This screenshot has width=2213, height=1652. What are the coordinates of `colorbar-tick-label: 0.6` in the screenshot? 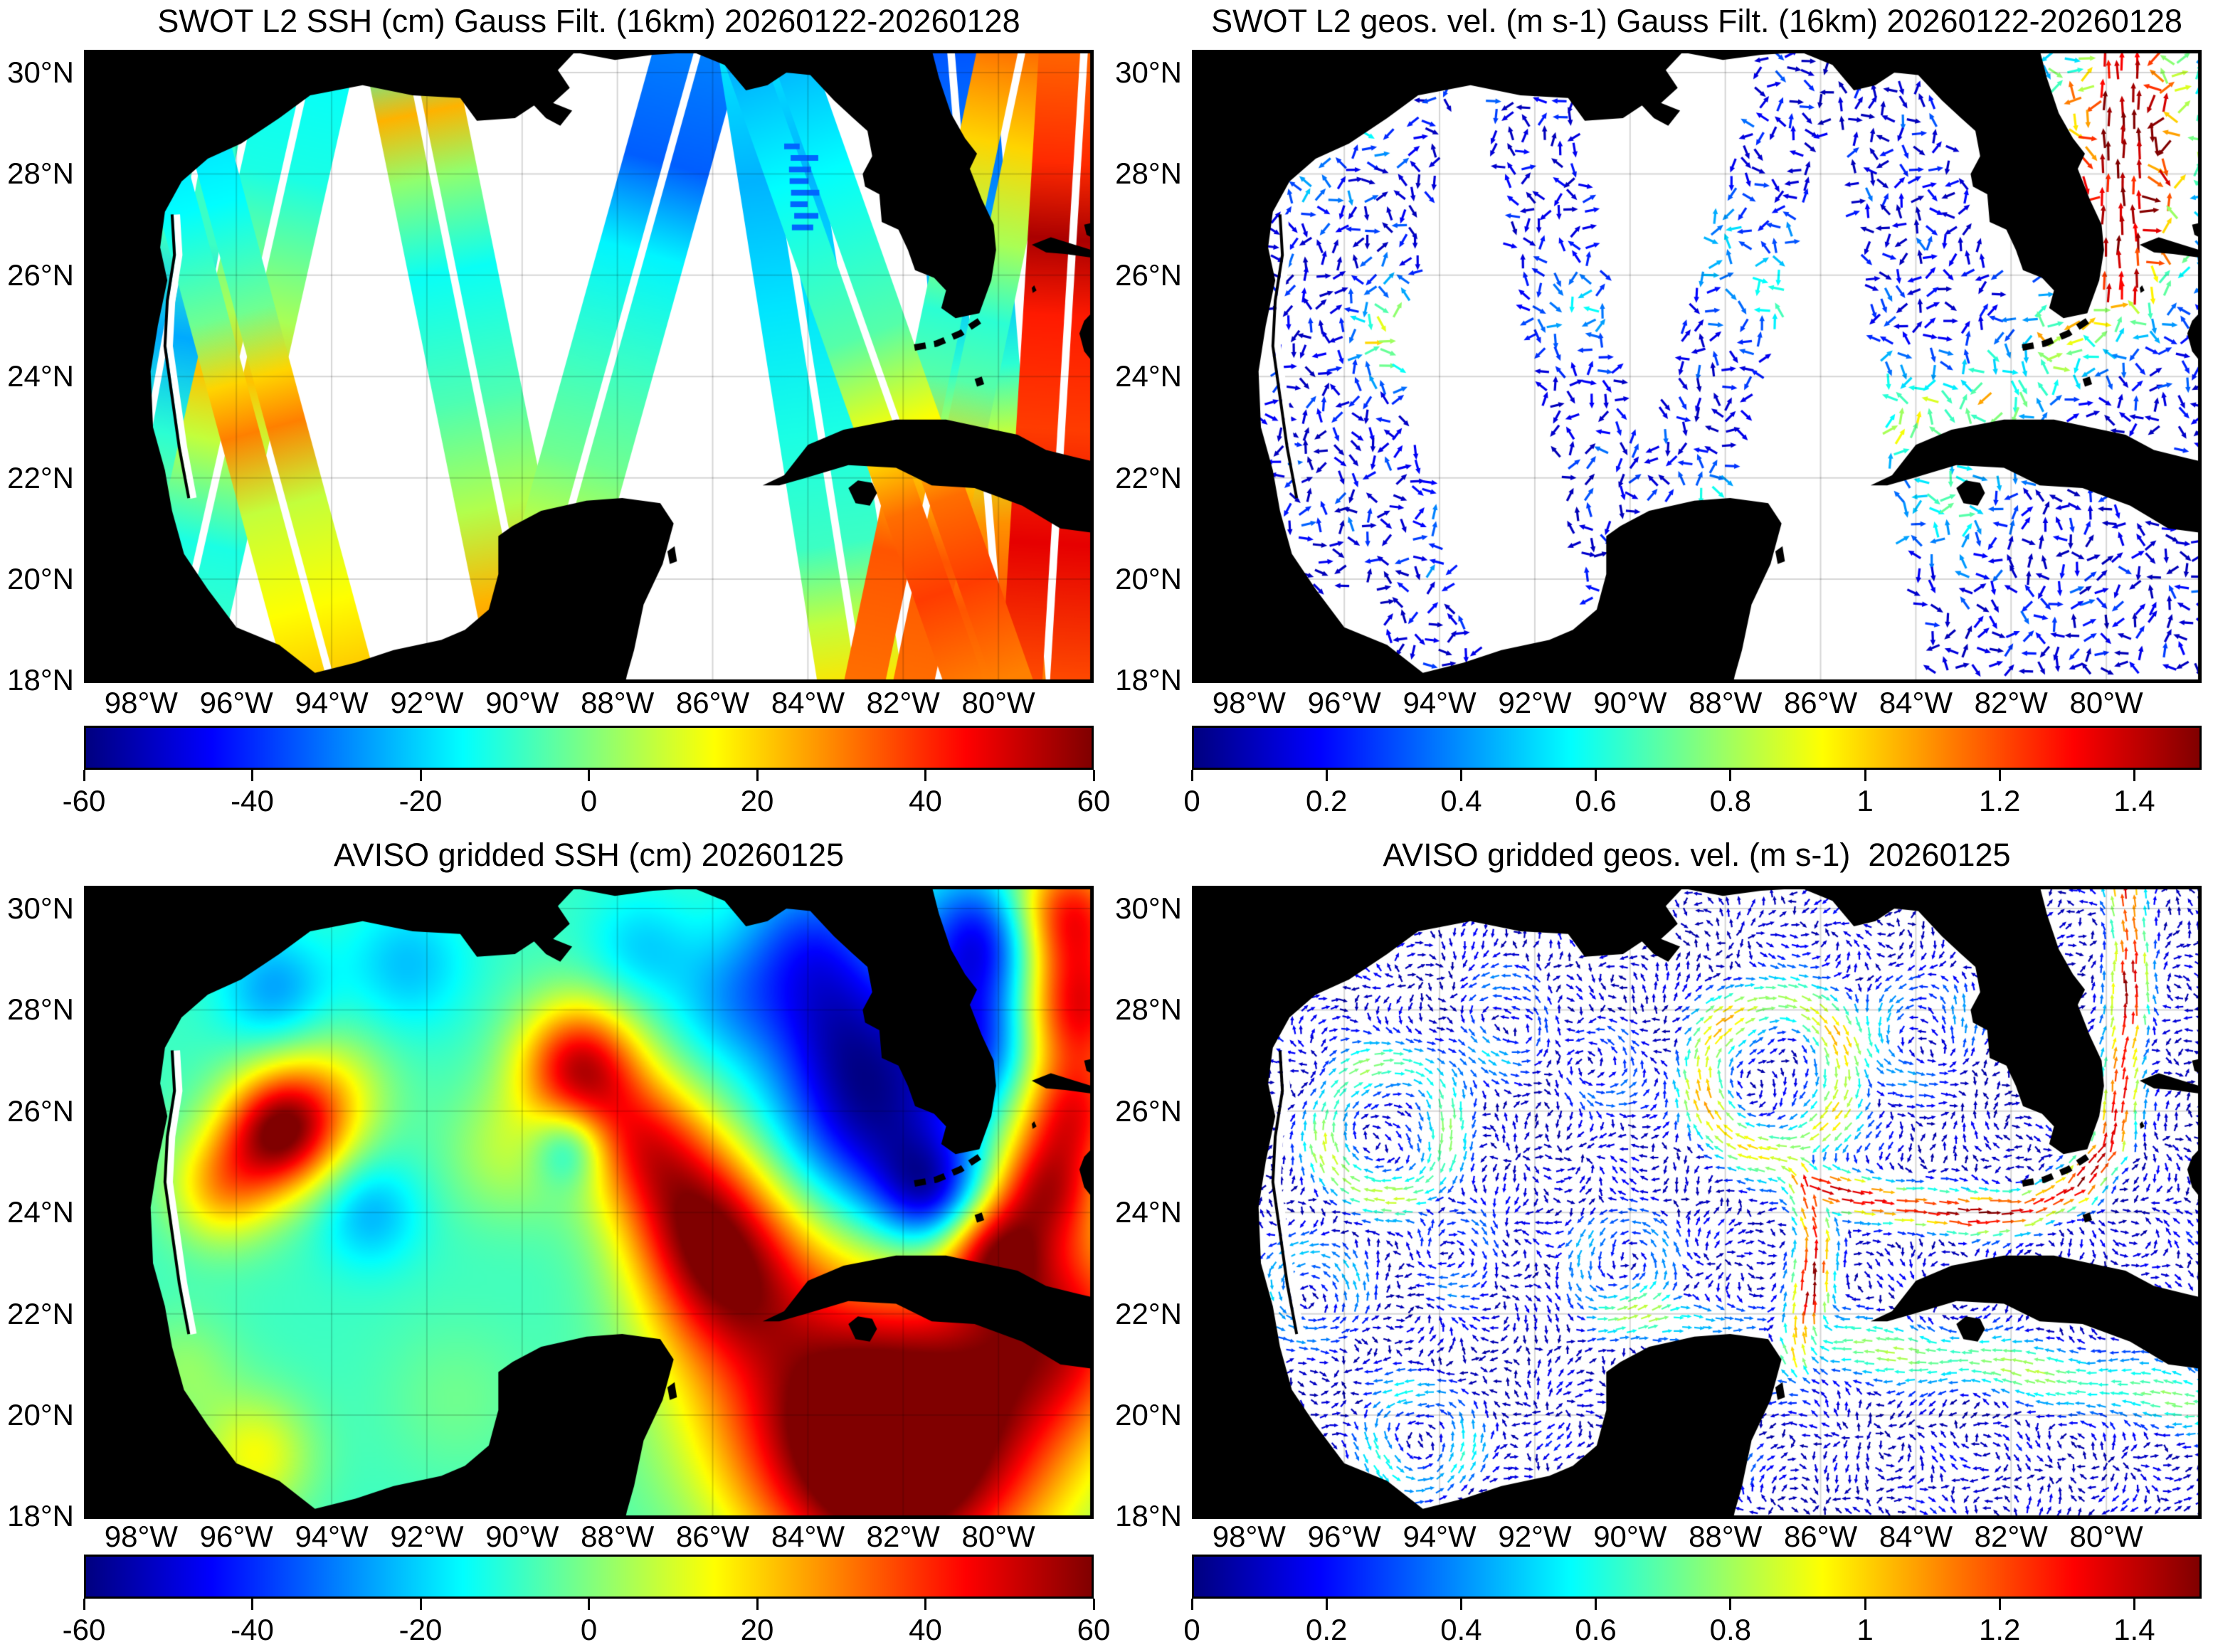 It's located at (1596, 1629).